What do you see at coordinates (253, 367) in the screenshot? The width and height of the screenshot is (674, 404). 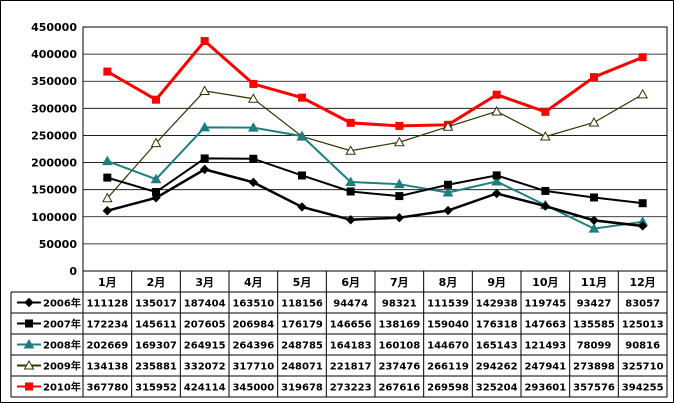 I see `table-cell-value: 317710` at bounding box center [253, 367].